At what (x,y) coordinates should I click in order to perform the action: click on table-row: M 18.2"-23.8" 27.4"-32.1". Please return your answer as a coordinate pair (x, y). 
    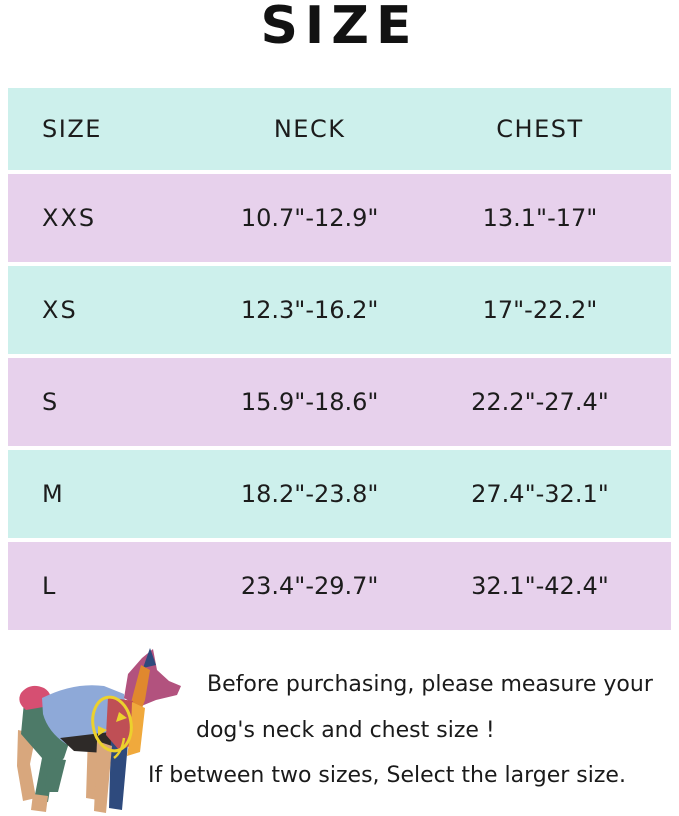
    Looking at the image, I should click on (339, 494).